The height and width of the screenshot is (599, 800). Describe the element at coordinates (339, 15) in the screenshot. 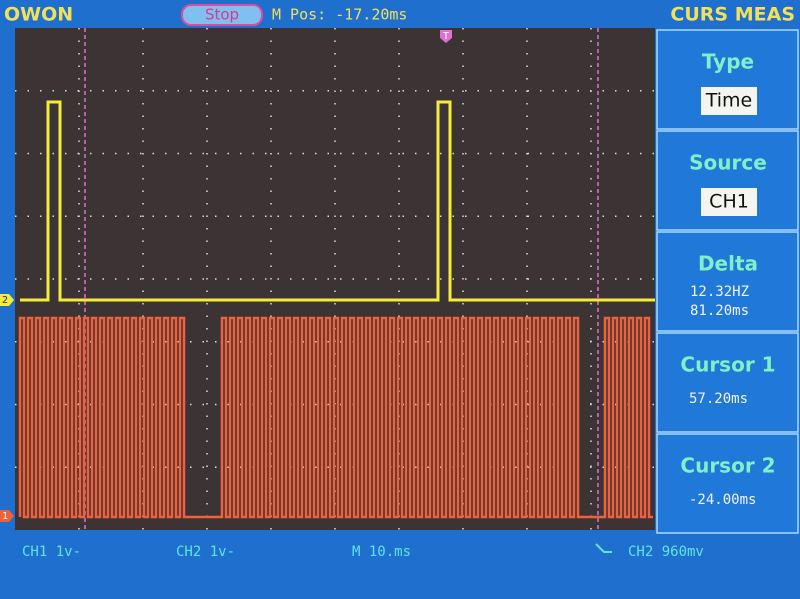

I see `m-pos: M Pos: -17.20ms` at that location.